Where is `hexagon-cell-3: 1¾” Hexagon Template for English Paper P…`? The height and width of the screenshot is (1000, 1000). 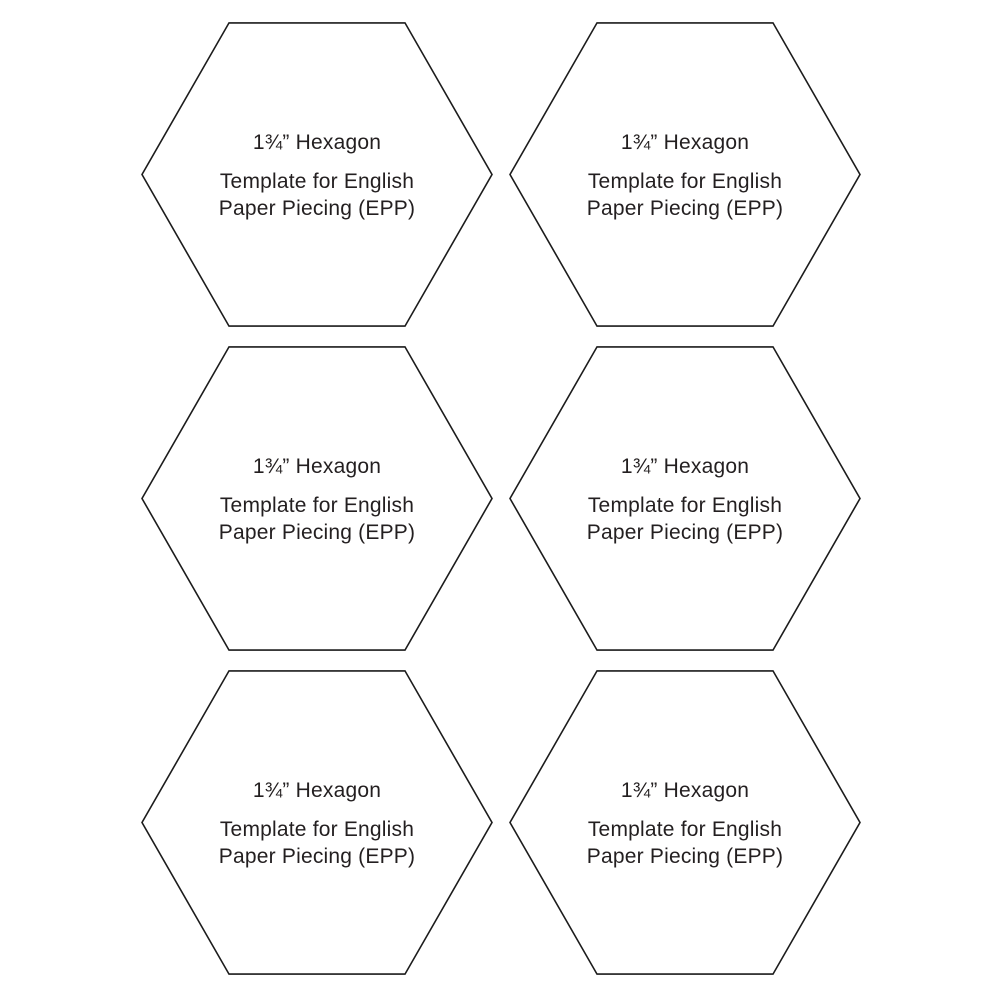 hexagon-cell-3: 1¾” Hexagon Template for English Paper P… is located at coordinates (317, 498).